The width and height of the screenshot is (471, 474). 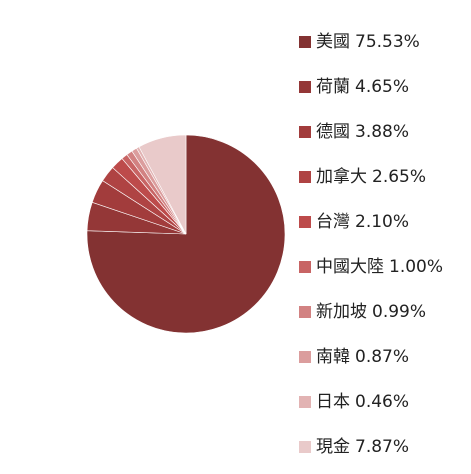 I want to click on legend-value: 3.88%, so click(x=382, y=132).